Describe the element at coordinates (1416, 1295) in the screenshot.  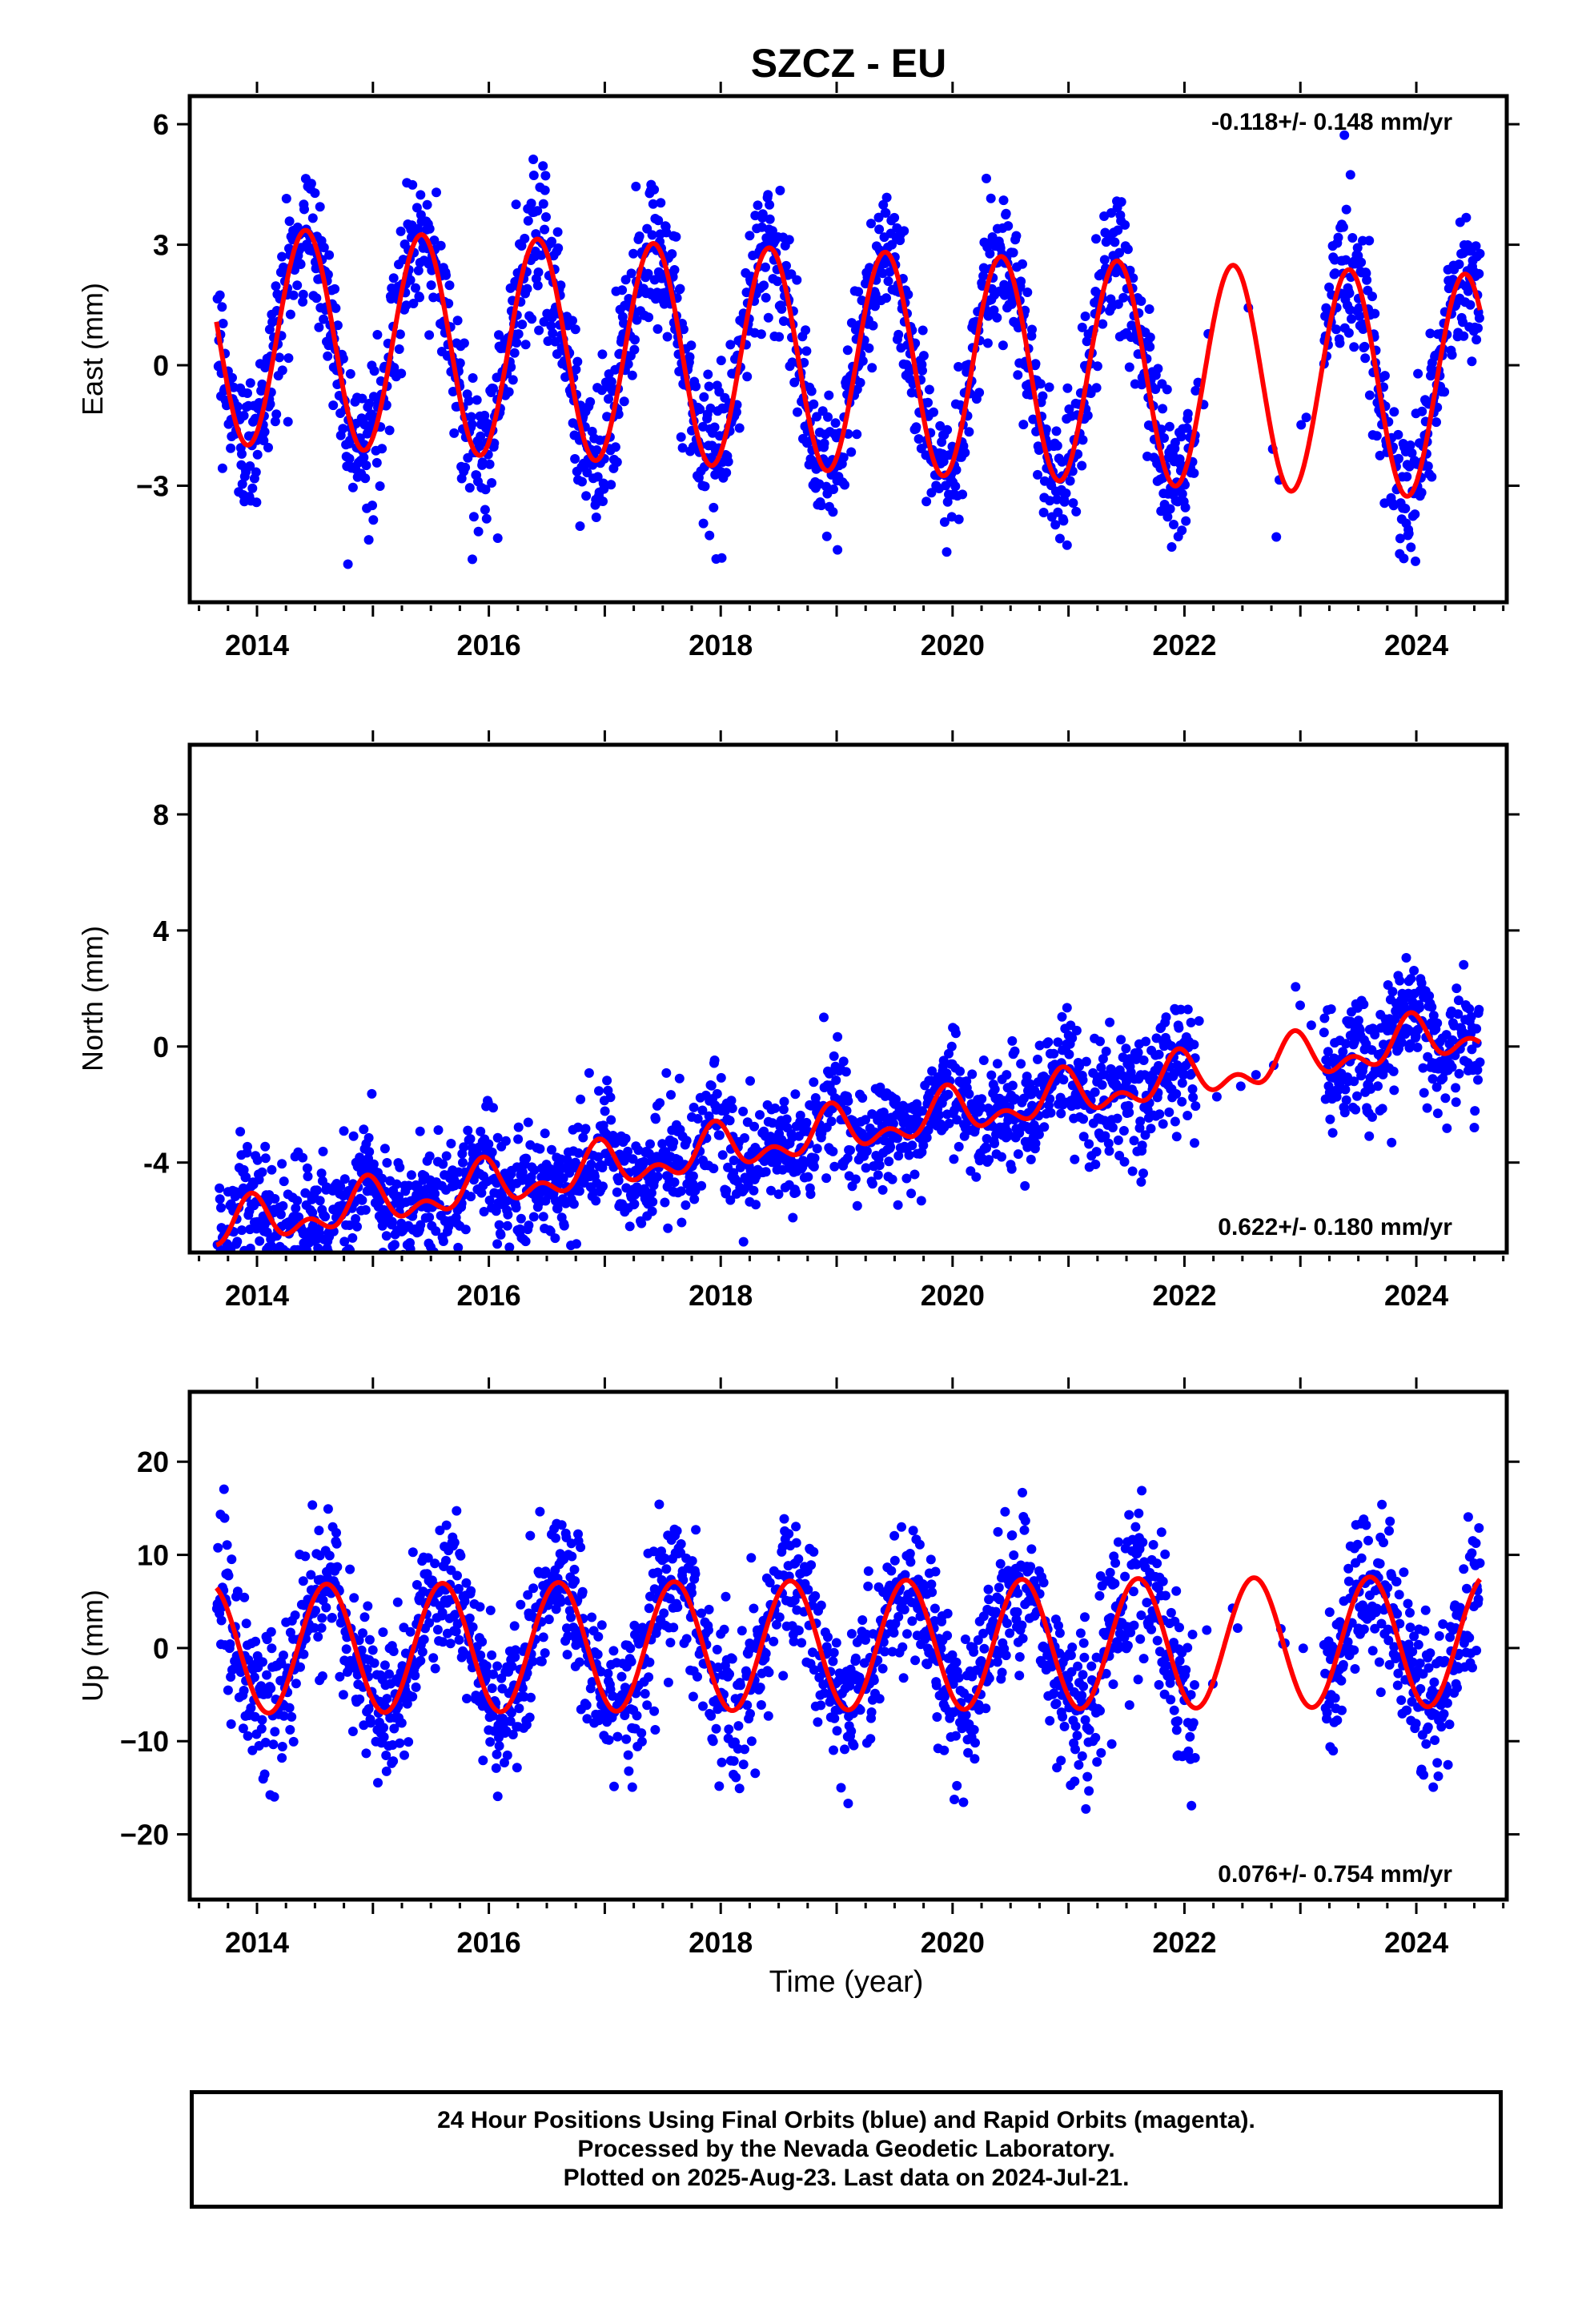
I see `north-xtick-label: 2024` at that location.